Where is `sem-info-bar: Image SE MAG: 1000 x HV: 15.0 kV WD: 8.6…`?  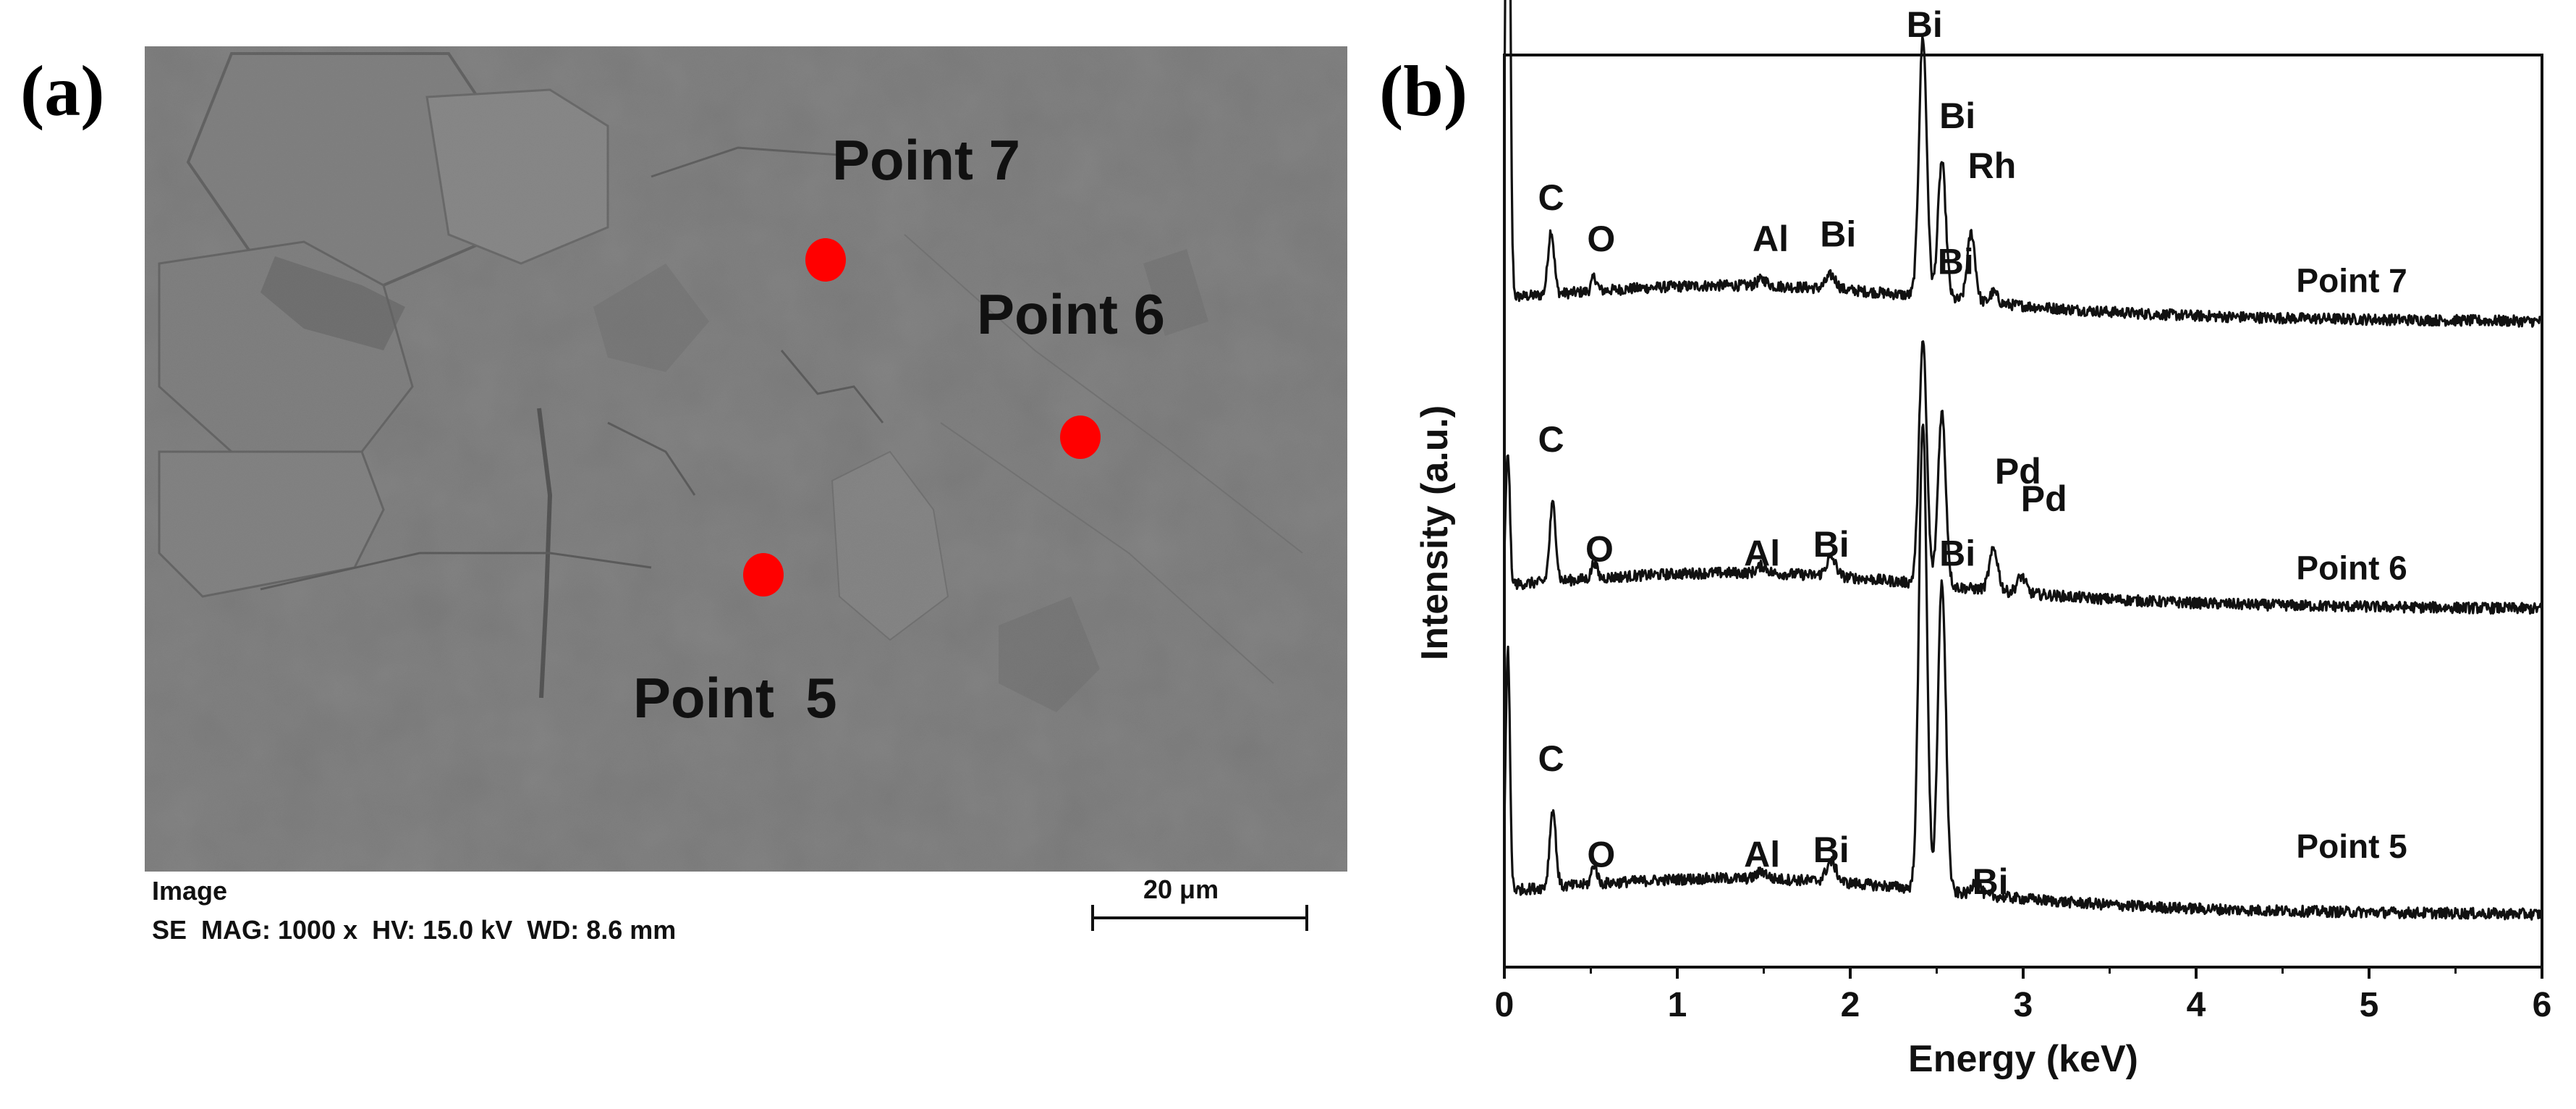 sem-info-bar: Image SE MAG: 1000 x HV: 15.0 kV WD: 8.6… is located at coordinates (746, 913).